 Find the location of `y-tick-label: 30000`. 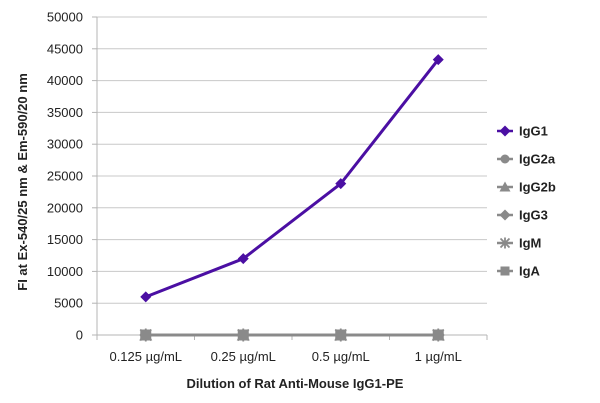

y-tick-label: 30000 is located at coordinates (65, 144).